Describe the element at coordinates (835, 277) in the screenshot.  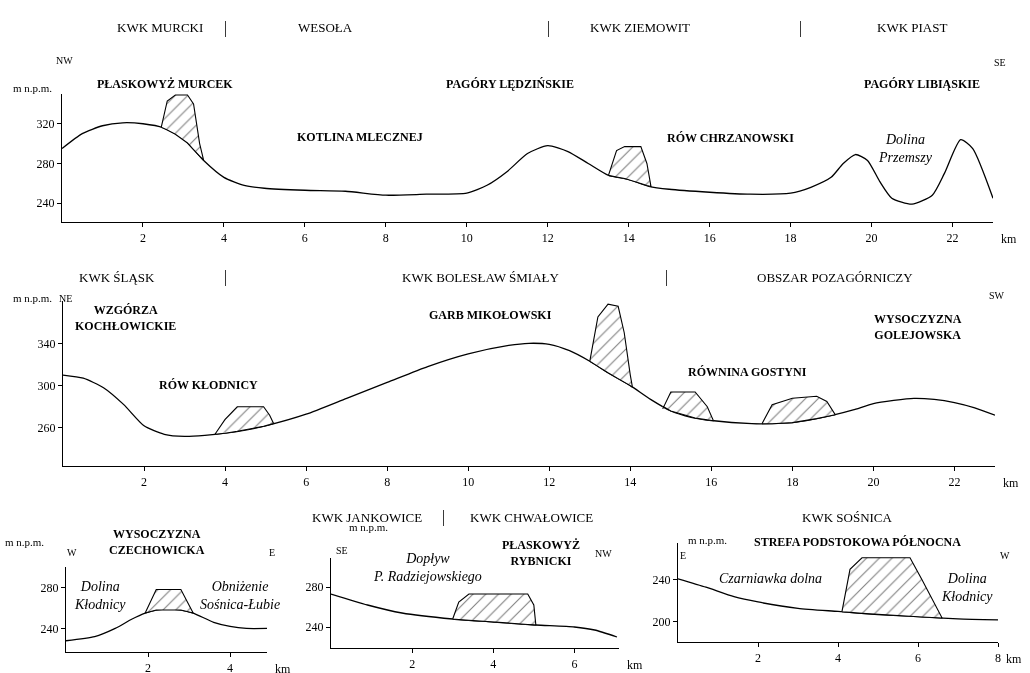
I see `text: OBSZAR POZAGÓRNICZY` at that location.